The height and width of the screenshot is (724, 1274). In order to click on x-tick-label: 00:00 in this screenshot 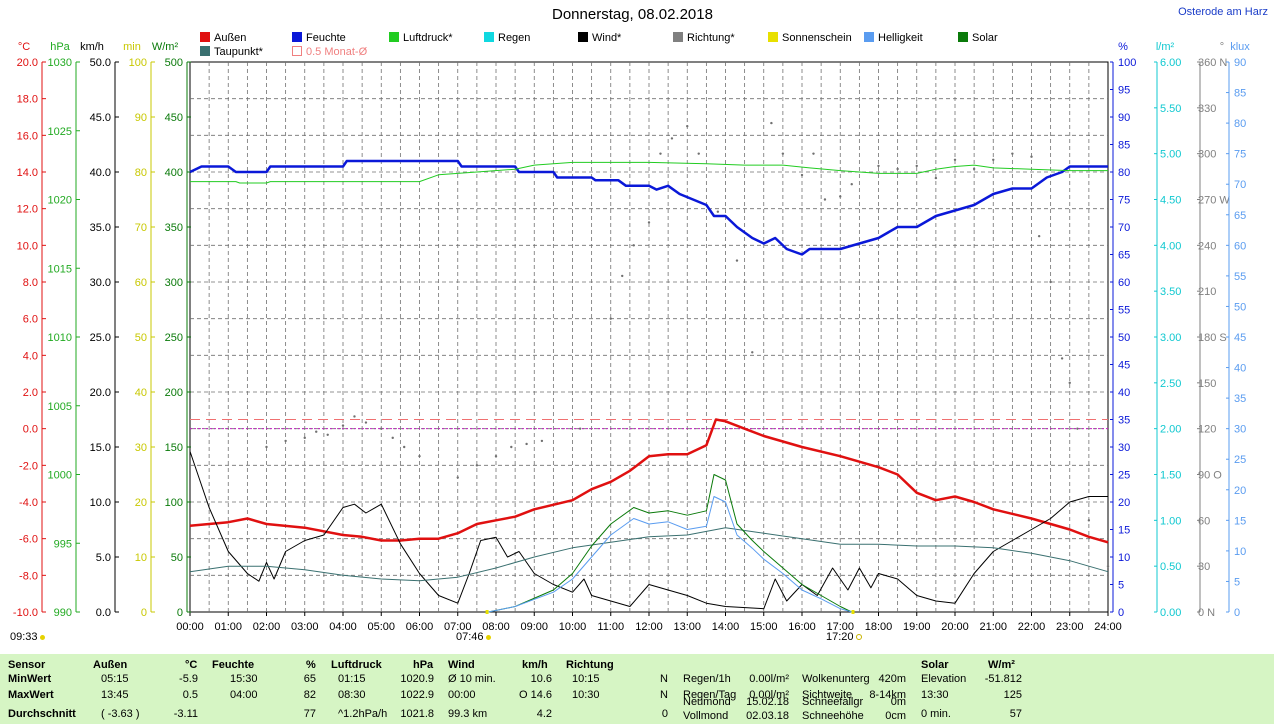, I will do `click(190, 627)`.